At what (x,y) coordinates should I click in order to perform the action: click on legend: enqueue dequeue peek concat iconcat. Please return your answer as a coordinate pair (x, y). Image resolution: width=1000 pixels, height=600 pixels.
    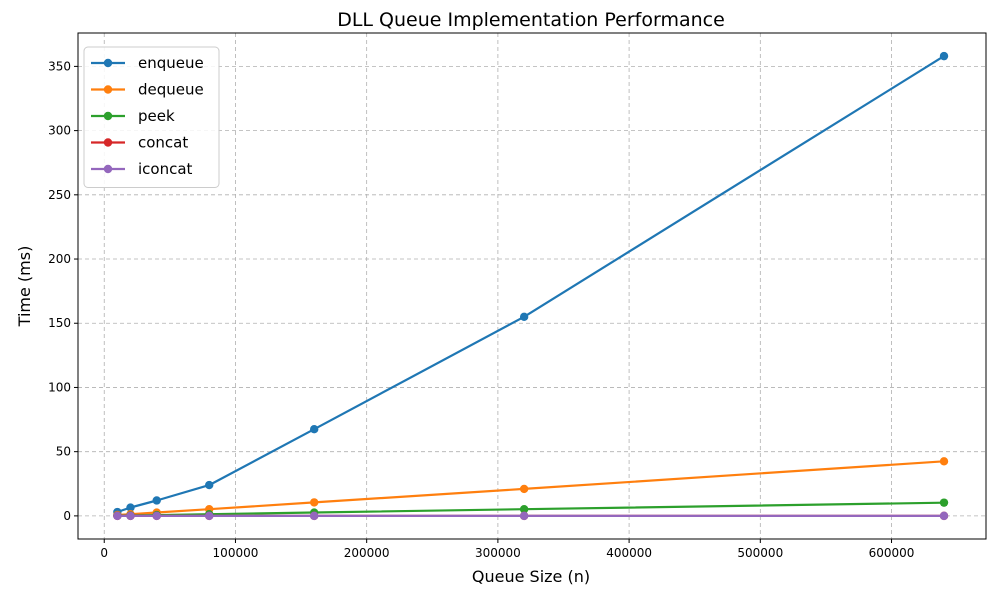
    Looking at the image, I should click on (151, 117).